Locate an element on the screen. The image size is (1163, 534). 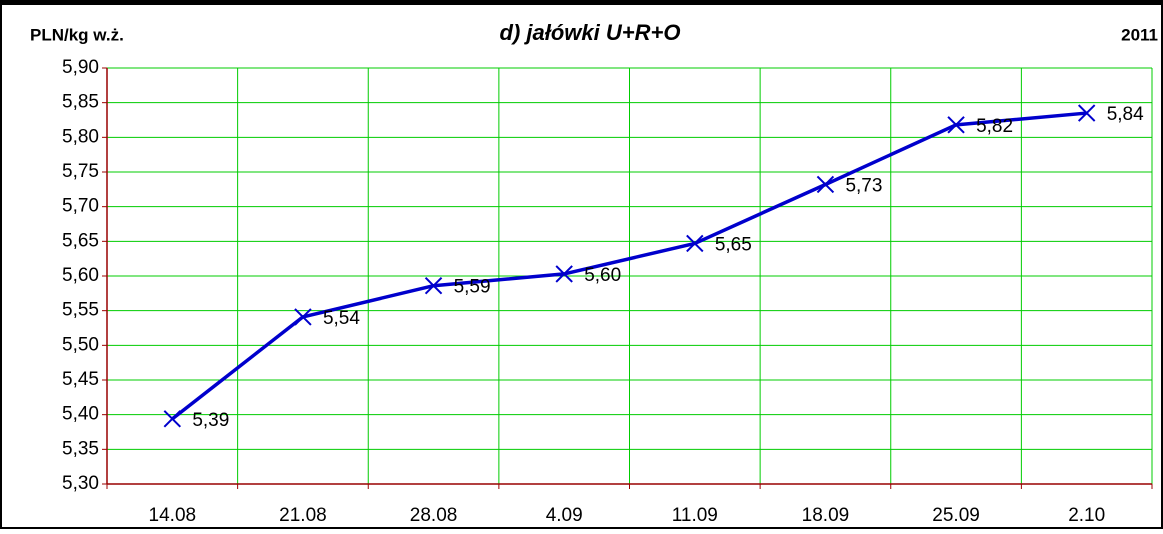
y-axis-label: PLN/kg w.ż. is located at coordinates (77, 34).